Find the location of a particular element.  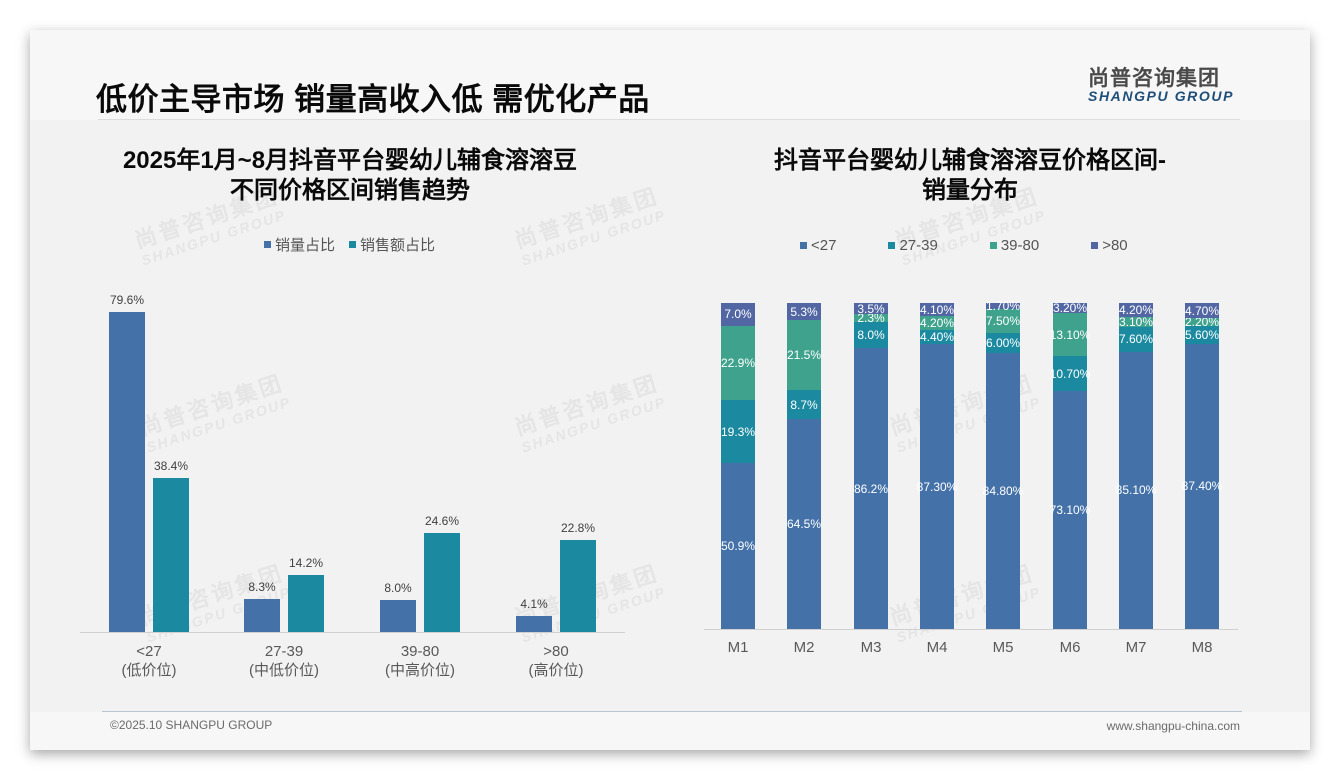

legend-label: 销售额占比 is located at coordinates (398, 245).